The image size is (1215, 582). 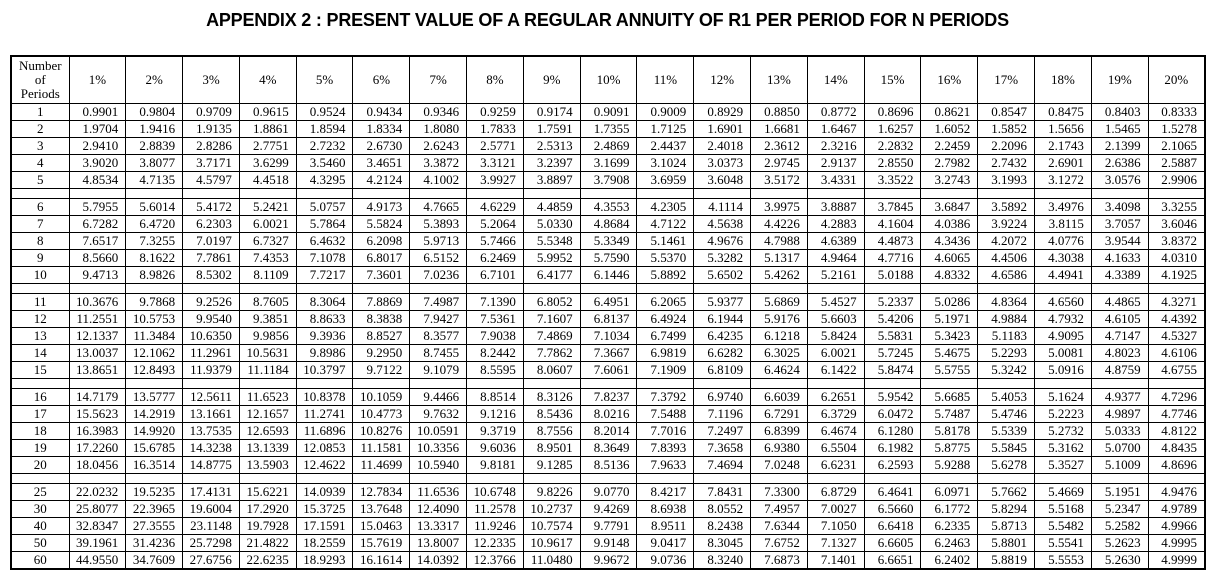 I want to click on value-cell: 2.5771, so click(x=495, y=145).